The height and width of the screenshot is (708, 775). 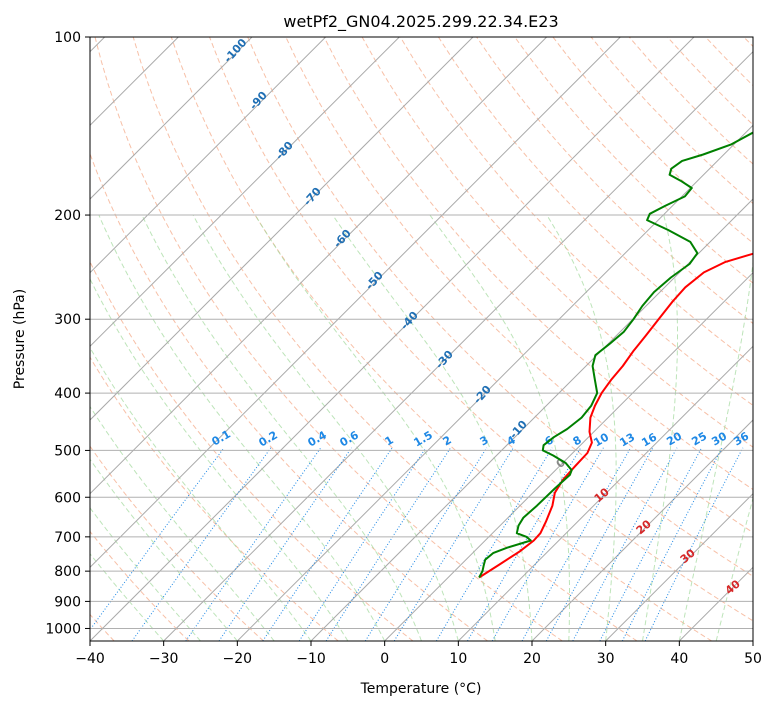 I want to click on y-tick-label: 900, so click(x=67, y=602).